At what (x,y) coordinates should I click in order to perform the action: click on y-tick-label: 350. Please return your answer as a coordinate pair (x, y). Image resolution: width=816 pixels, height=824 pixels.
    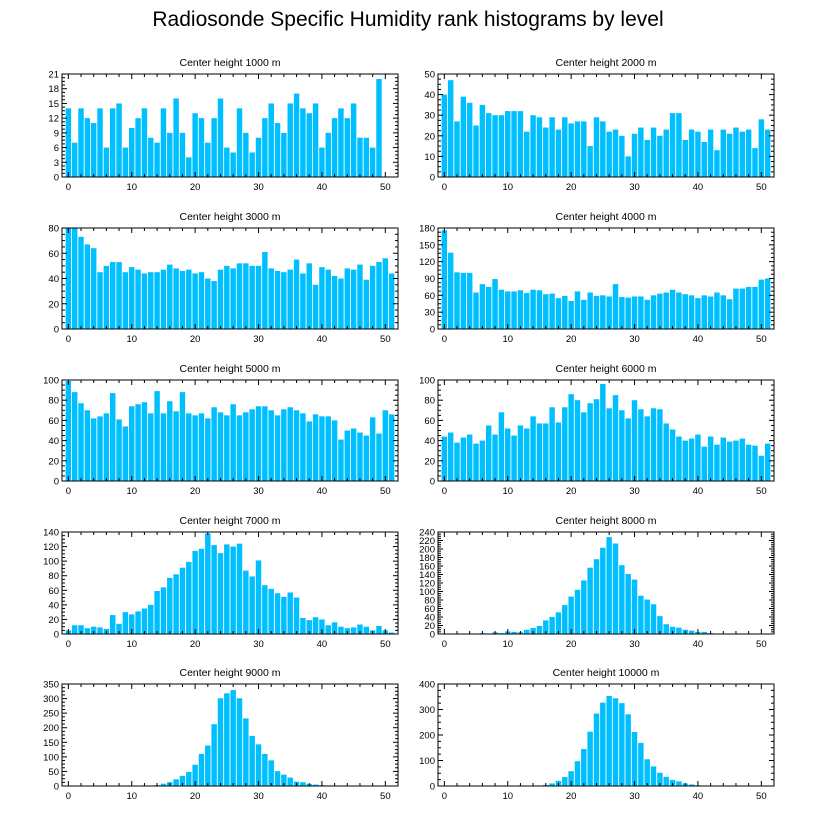
    Looking at the image, I should click on (51, 685).